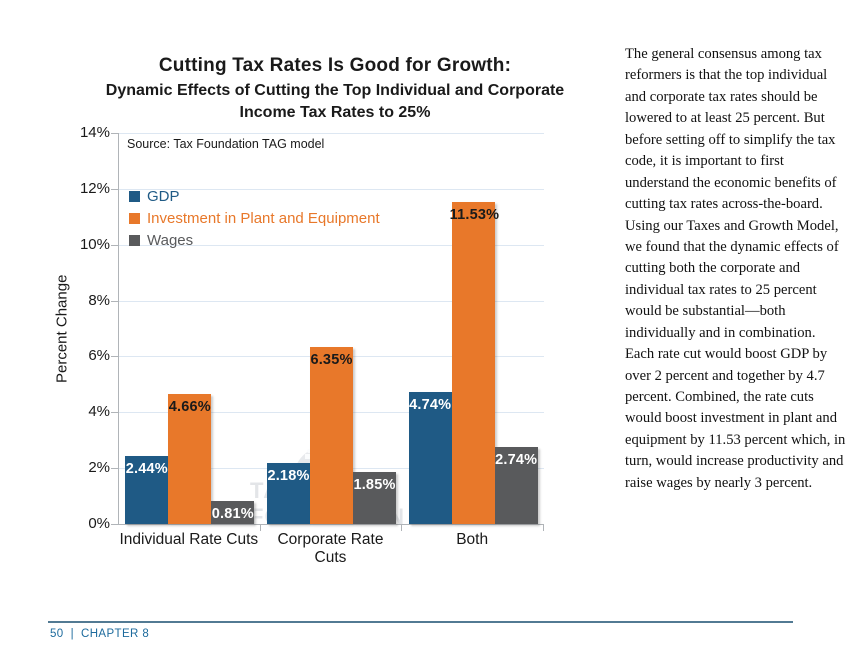 The height and width of the screenshot is (672, 864). I want to click on y-tick-label: 14%, so click(94, 132).